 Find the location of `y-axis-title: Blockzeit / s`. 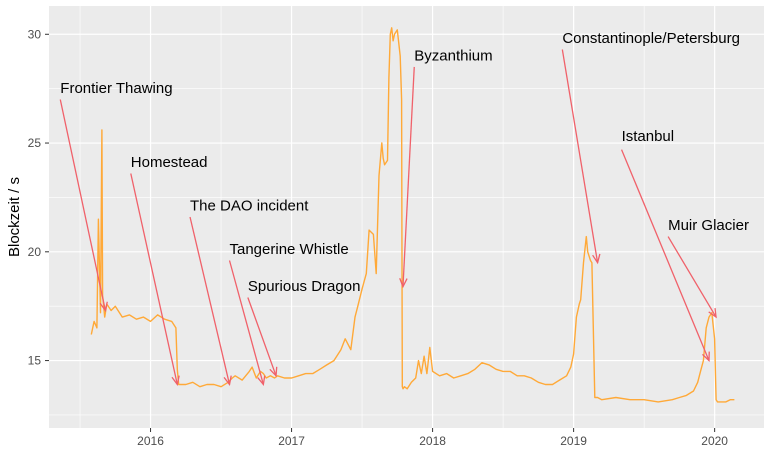

y-axis-title: Blockzeit / s is located at coordinates (14, 217).